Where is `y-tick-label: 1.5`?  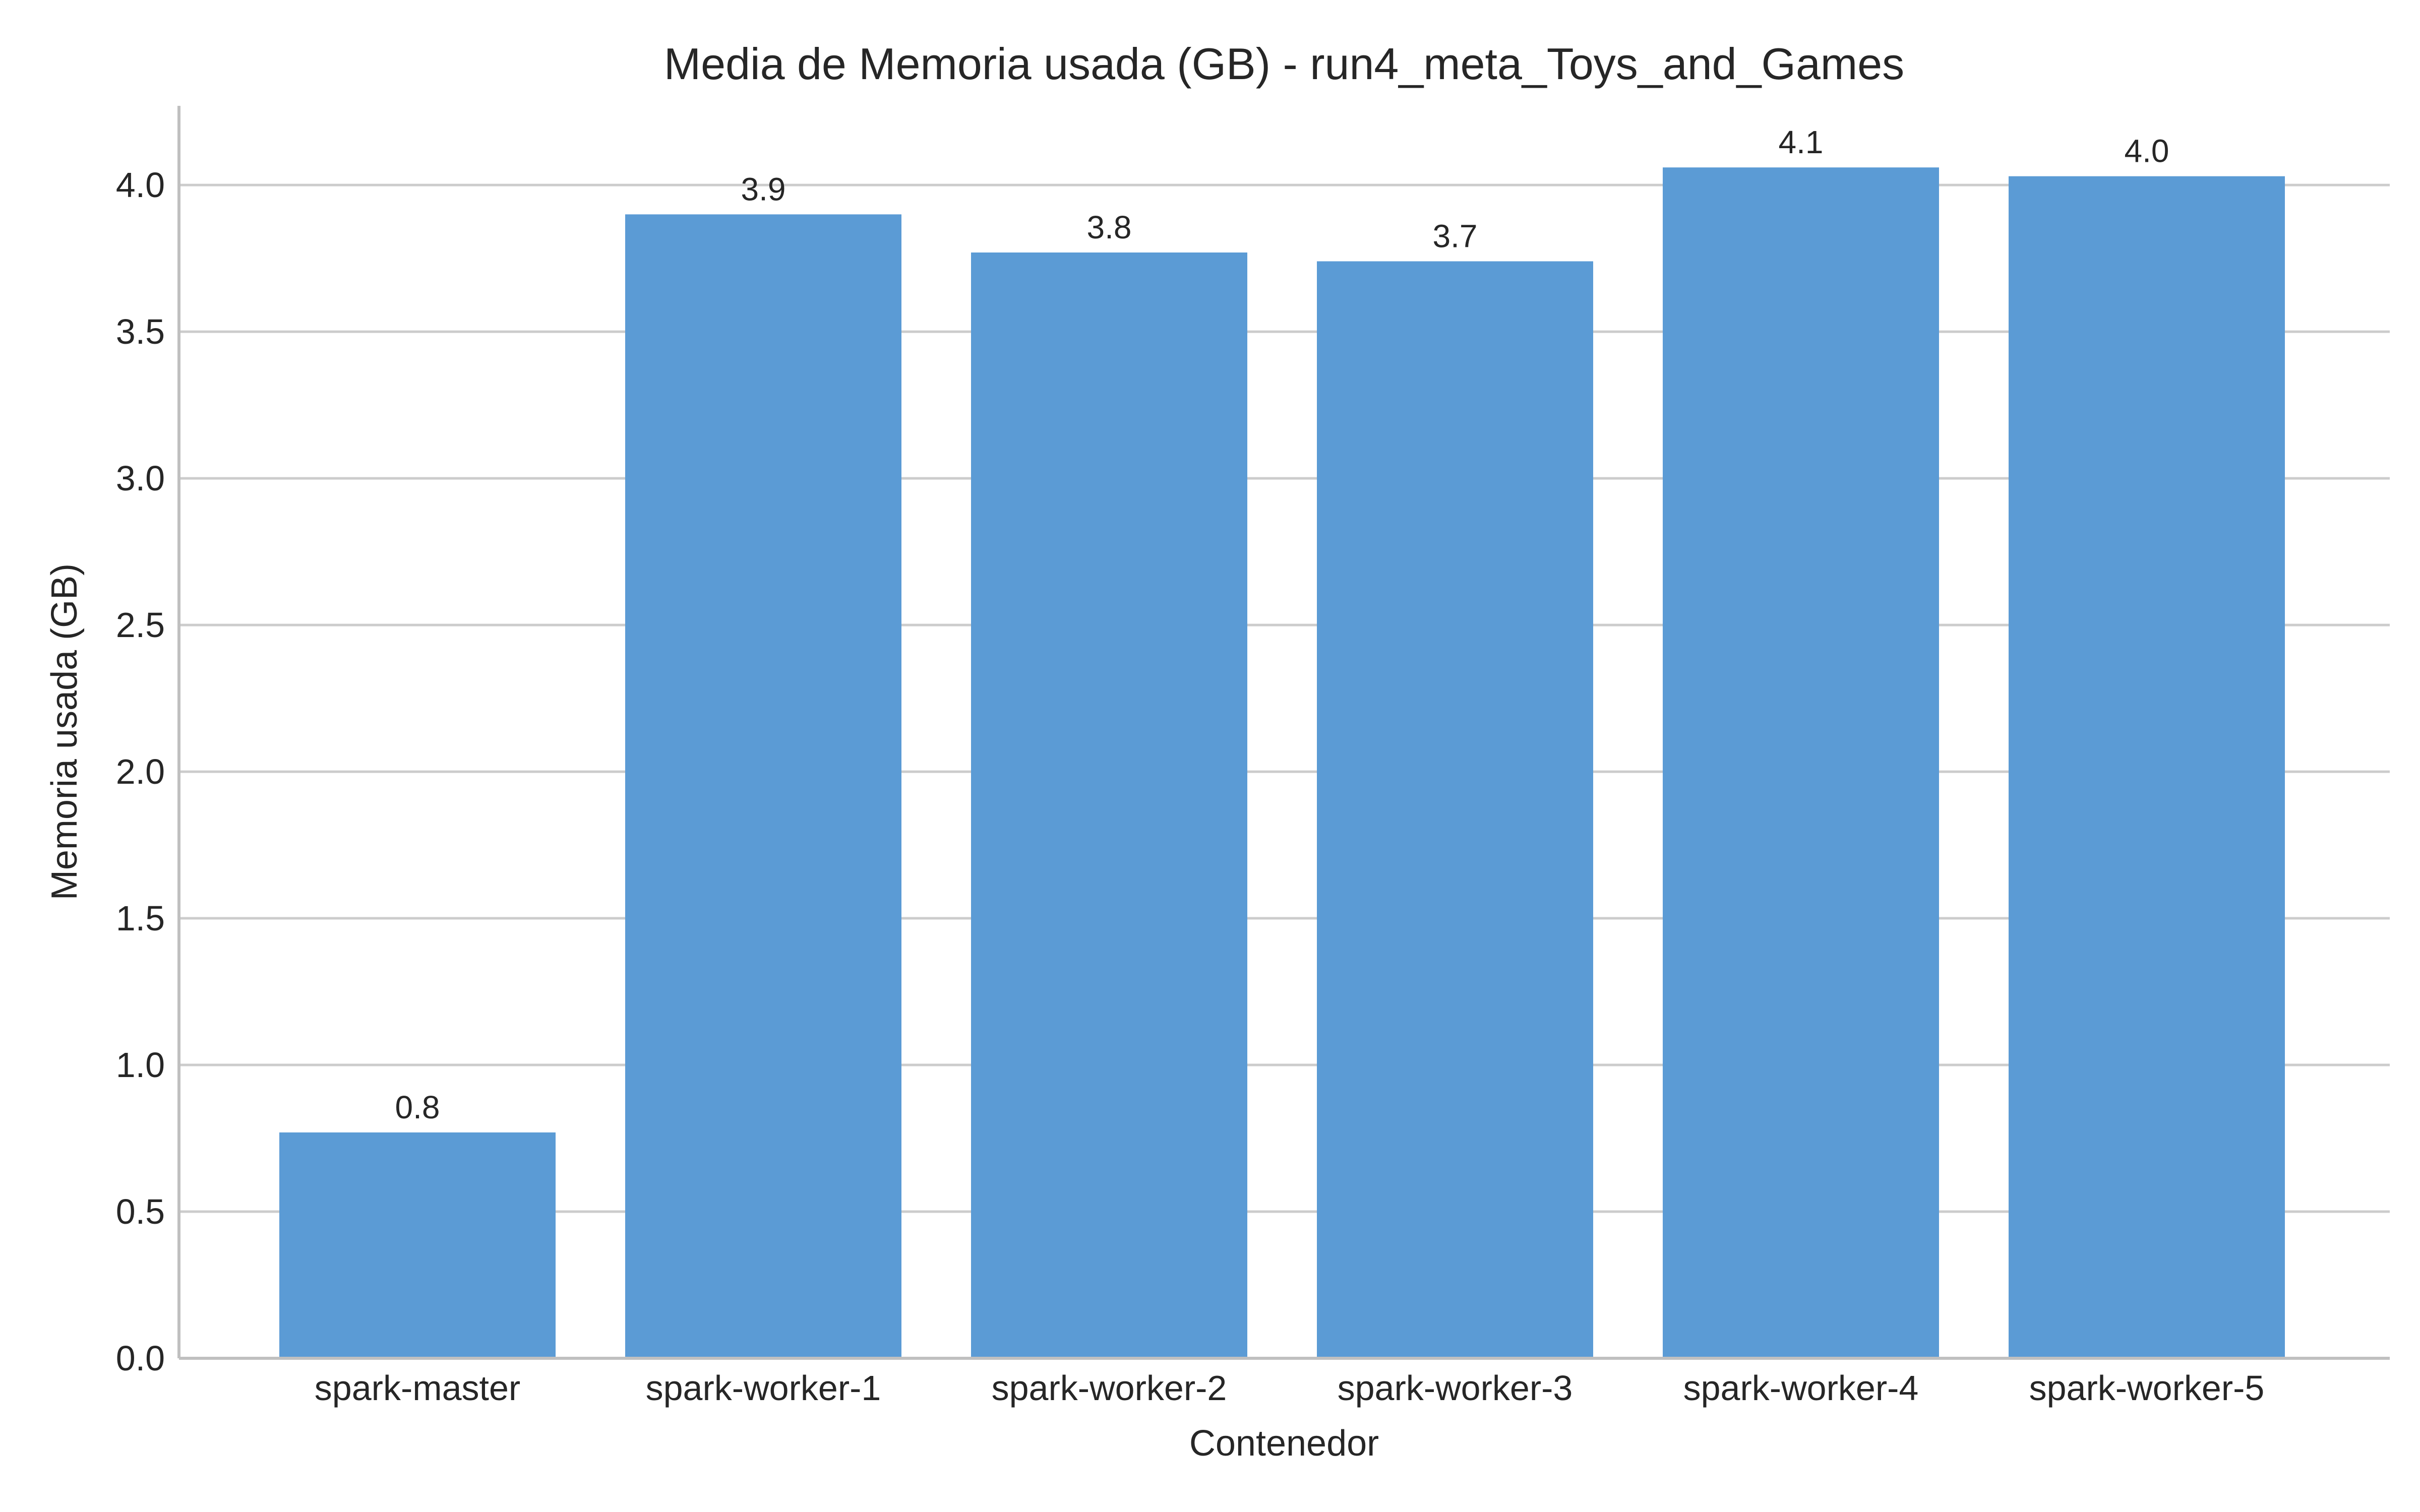 y-tick-label: 1.5 is located at coordinates (140, 918).